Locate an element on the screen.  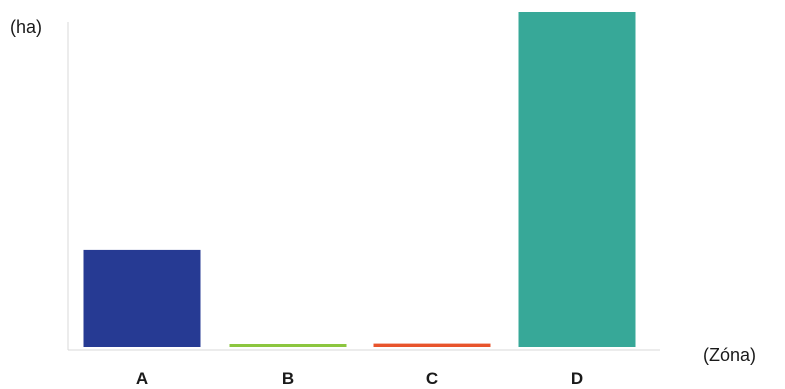
x-tick-label-b: B is located at coordinates (288, 378).